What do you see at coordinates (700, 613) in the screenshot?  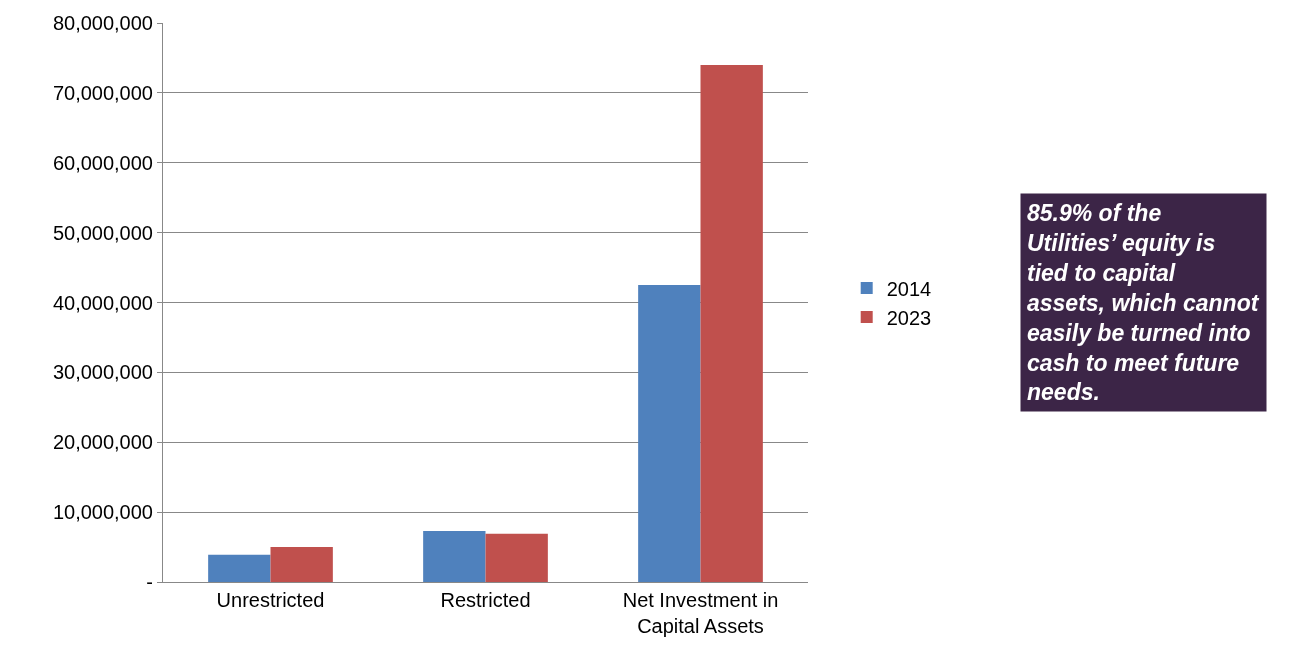 I see `x-tick-label: Net Investment in Capital Assets` at bounding box center [700, 613].